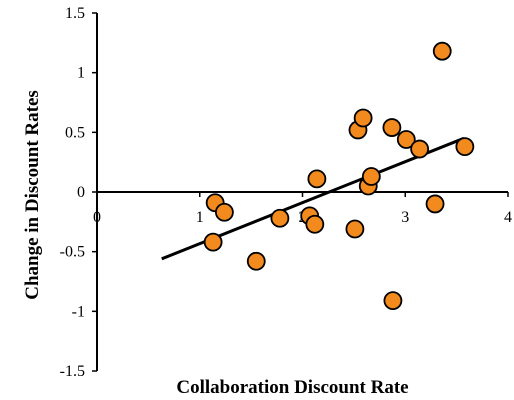 The height and width of the screenshot is (400, 514). I want to click on x-axis-title: Collaboration Discount Rate, so click(292, 387).